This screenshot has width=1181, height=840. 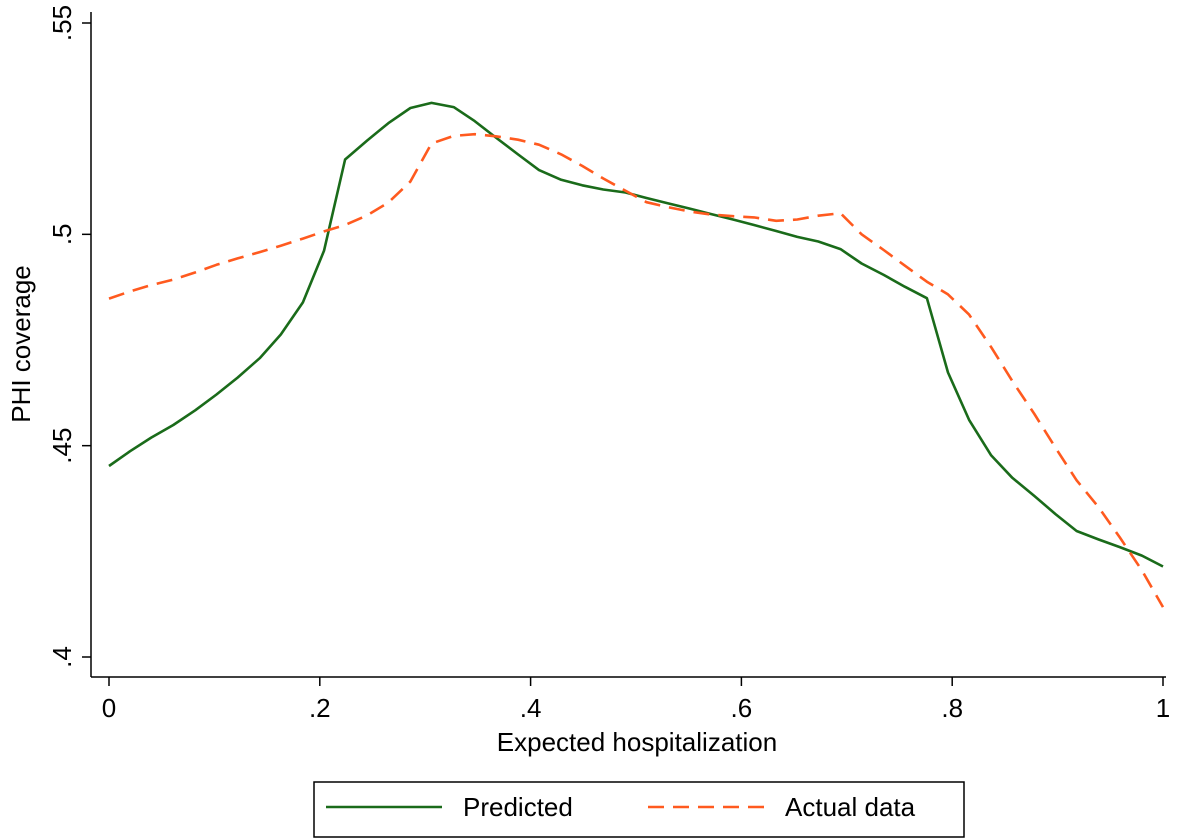 What do you see at coordinates (531, 708) in the screenshot?
I see `x-tick-label: .4` at bounding box center [531, 708].